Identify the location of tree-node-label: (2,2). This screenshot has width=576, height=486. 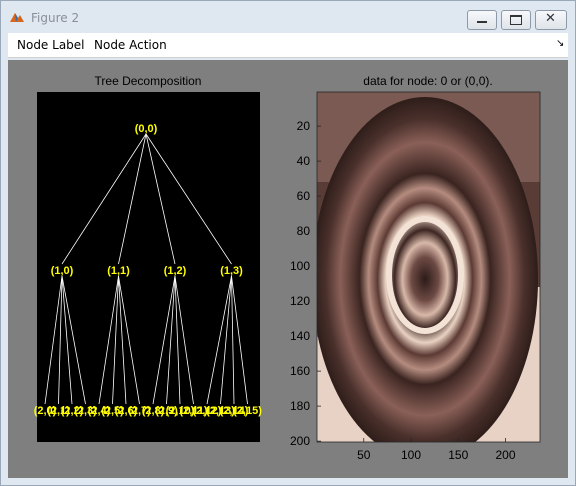
(72, 411).